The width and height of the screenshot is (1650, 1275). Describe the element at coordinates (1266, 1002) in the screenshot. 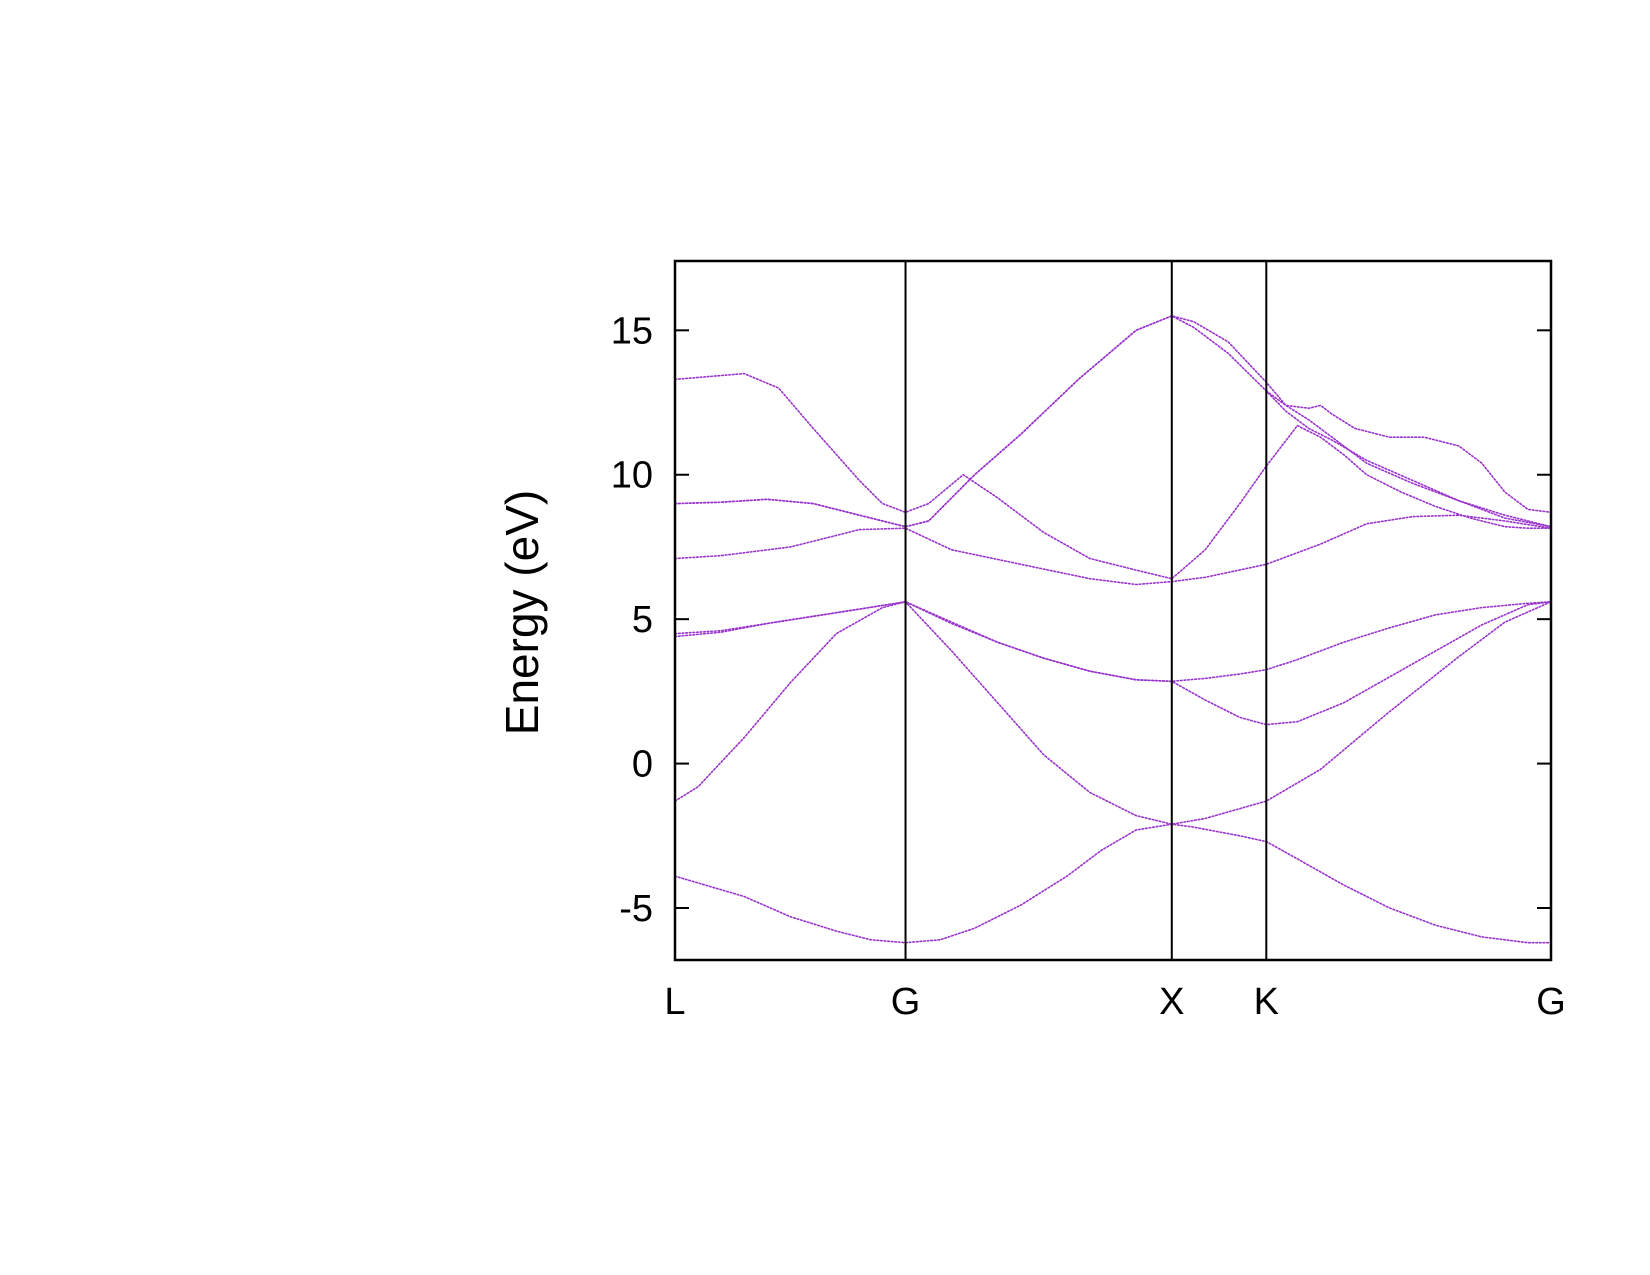

I see `x-tick-label-k-3: K` at that location.